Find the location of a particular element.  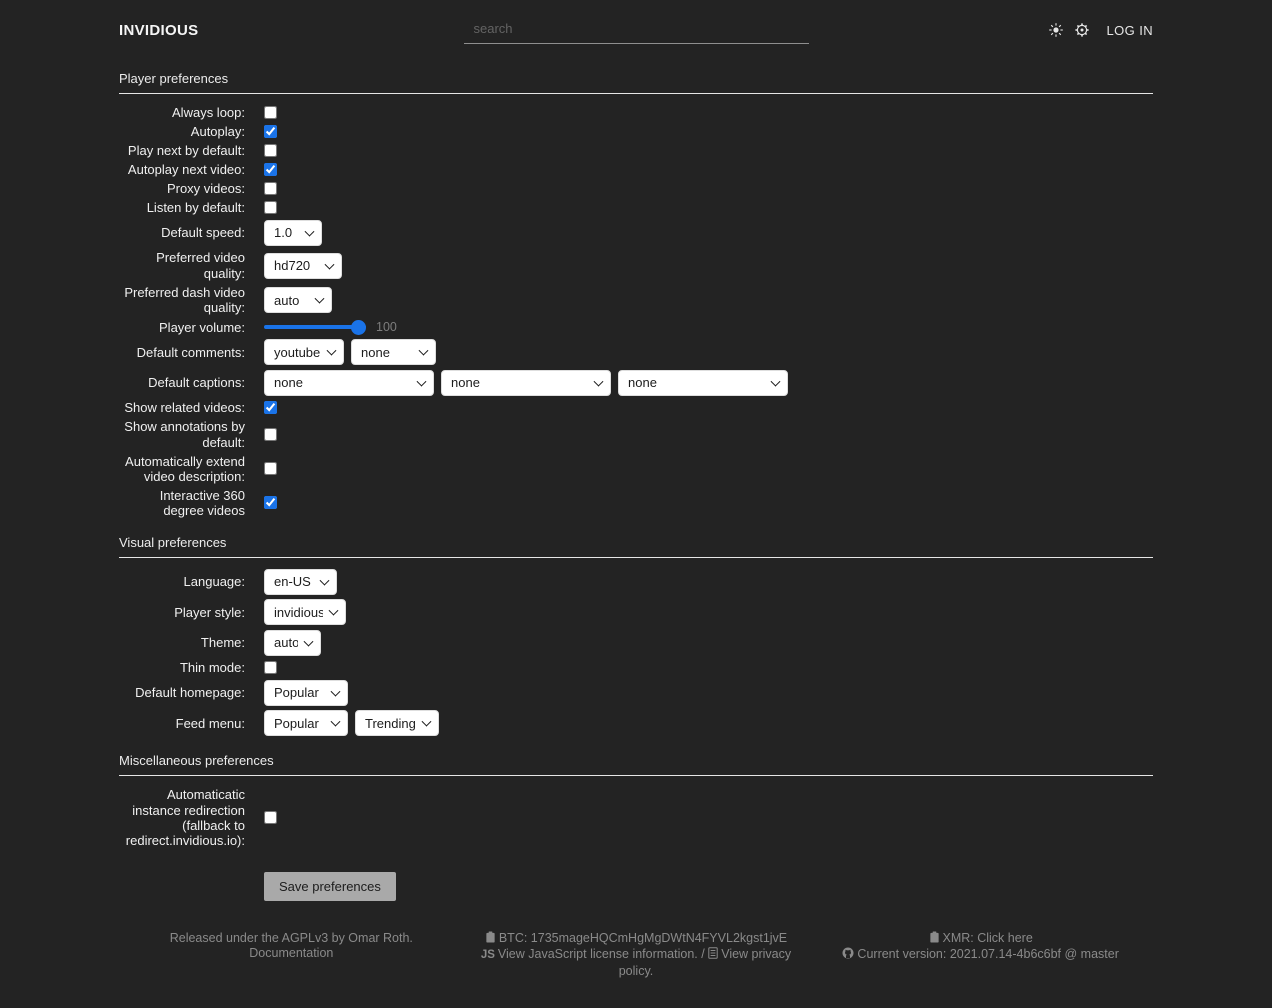

default-comments-label: Default comments: is located at coordinates (190, 352).